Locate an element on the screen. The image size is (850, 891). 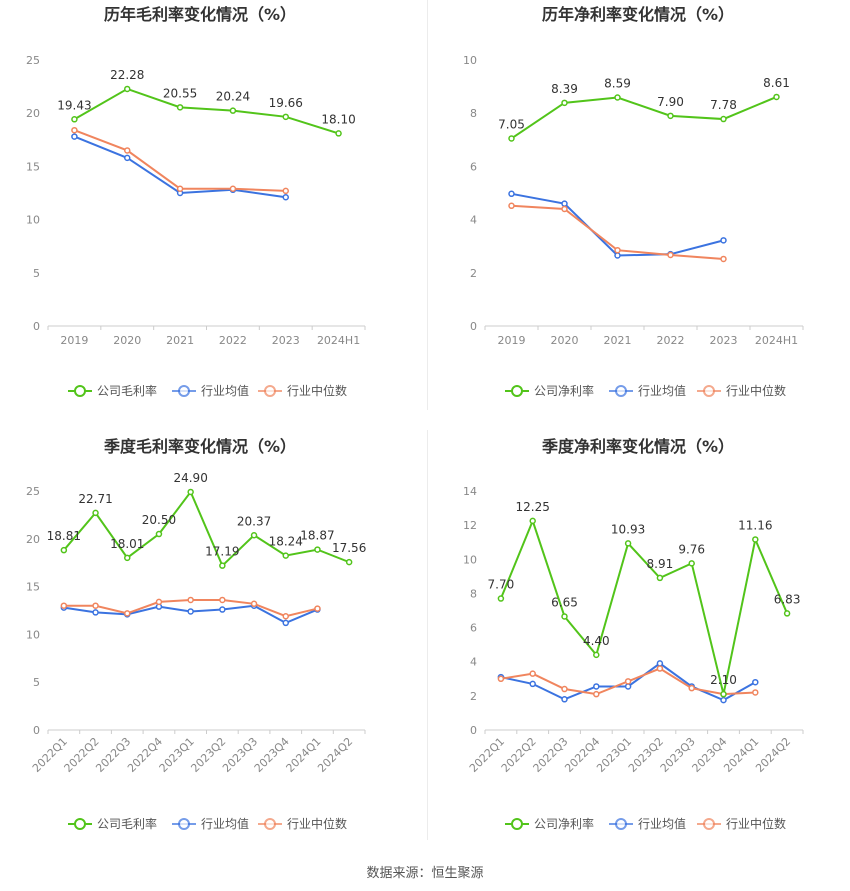
x-tick-label: 2021 is located at coordinates (618, 340).